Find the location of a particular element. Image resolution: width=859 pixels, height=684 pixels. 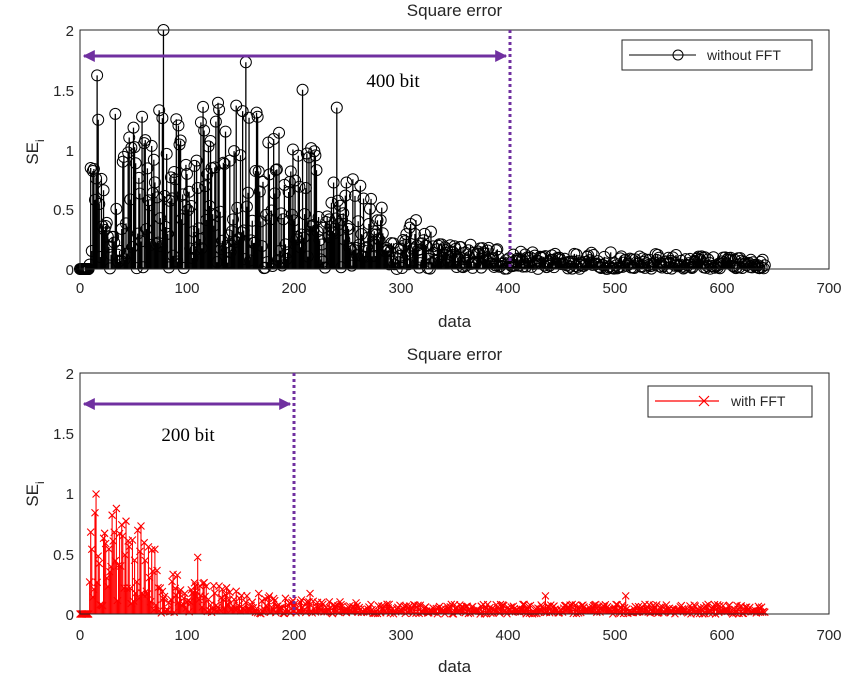

x-tick-label: 600 is located at coordinates (721, 635).